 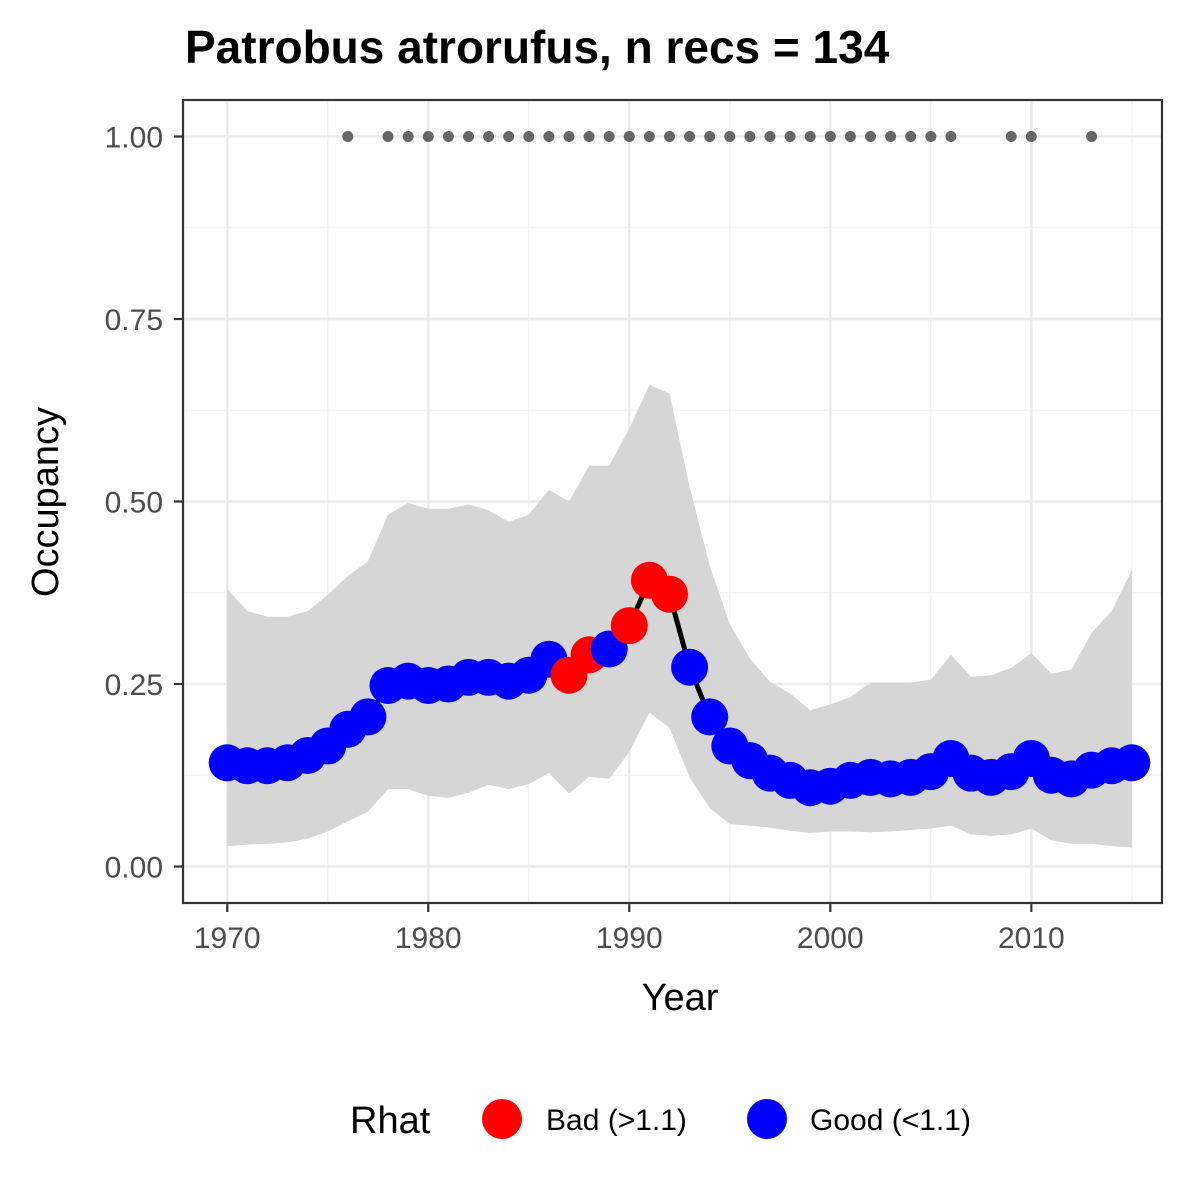 What do you see at coordinates (134, 868) in the screenshot?
I see `y-tick-label: 0.00` at bounding box center [134, 868].